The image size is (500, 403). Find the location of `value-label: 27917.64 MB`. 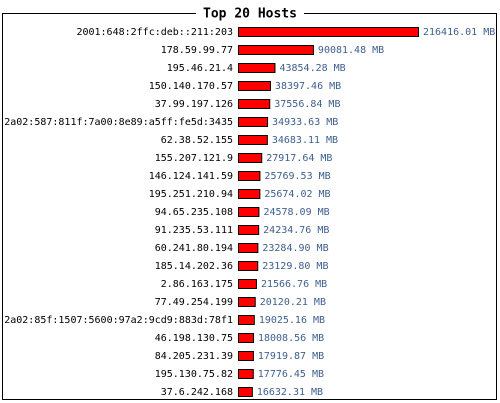

value-label: 27917.64 MB is located at coordinates (299, 158).